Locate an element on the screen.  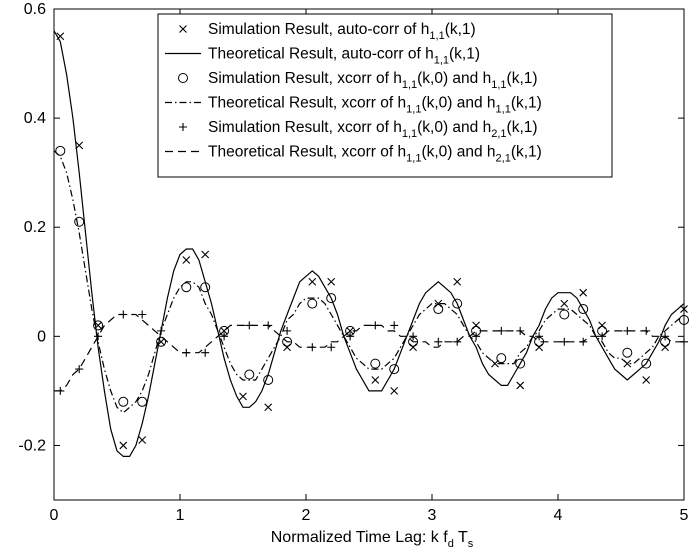
x-axis-label: Normalized Time Lag: k fd Ts is located at coordinates (372, 538).